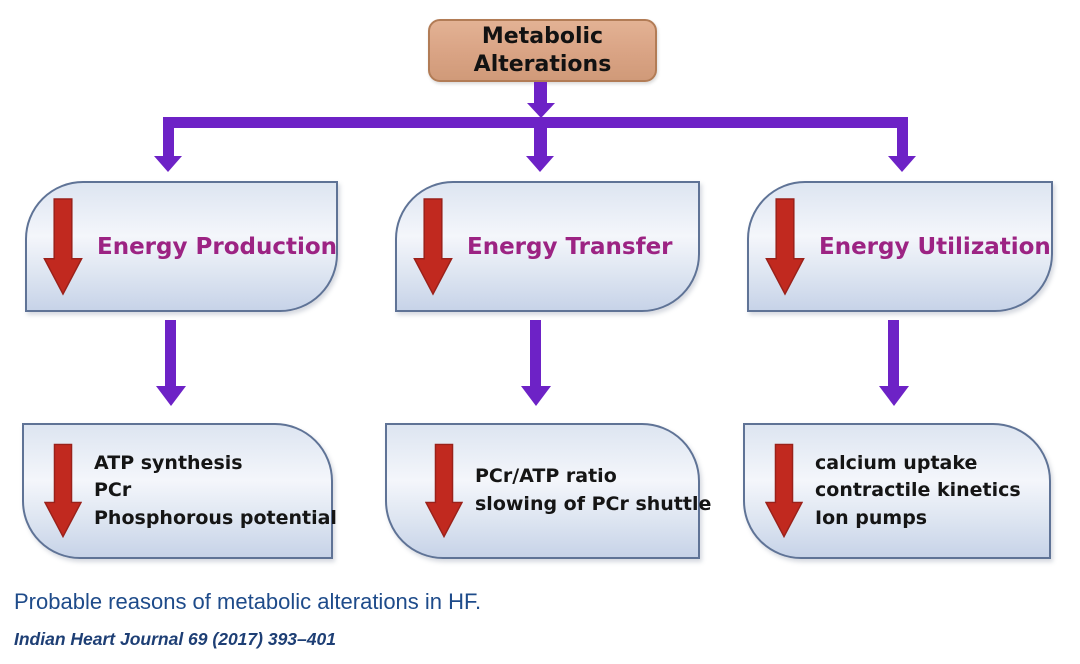 The width and height of the screenshot is (1080, 664). I want to click on root-node-label: Metabolic Alterations, so click(542, 50).